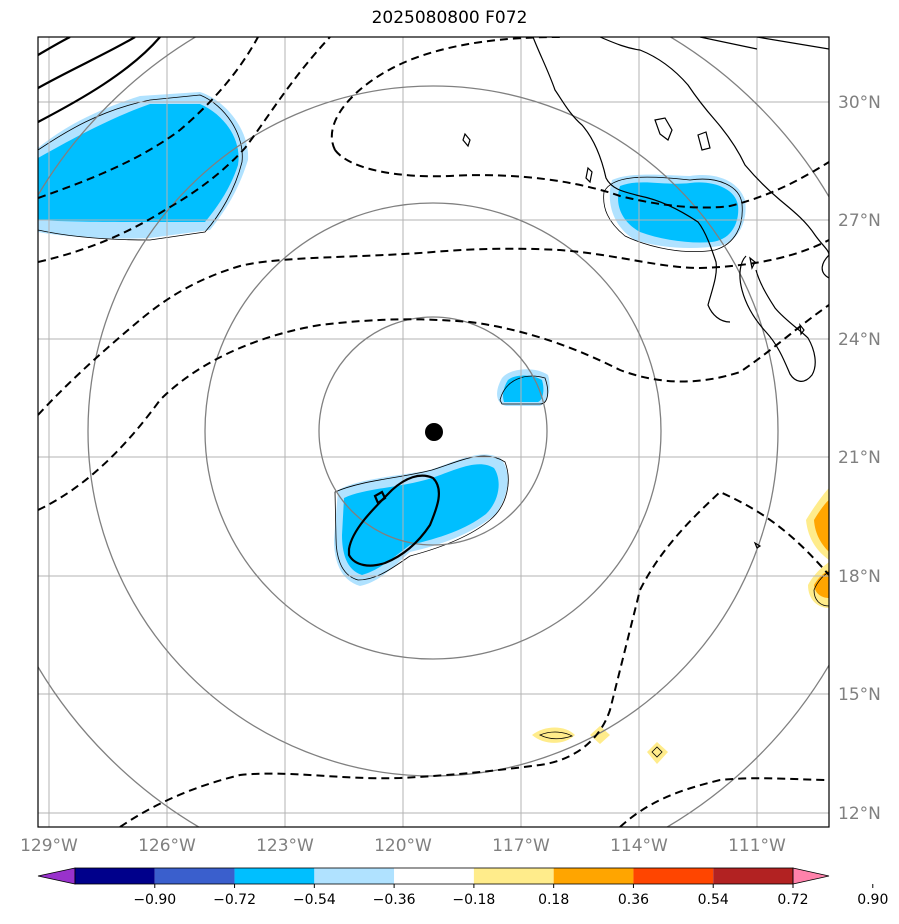  What do you see at coordinates (314, 900) in the screenshot?
I see `colorbar-tick-label: −0.54` at bounding box center [314, 900].